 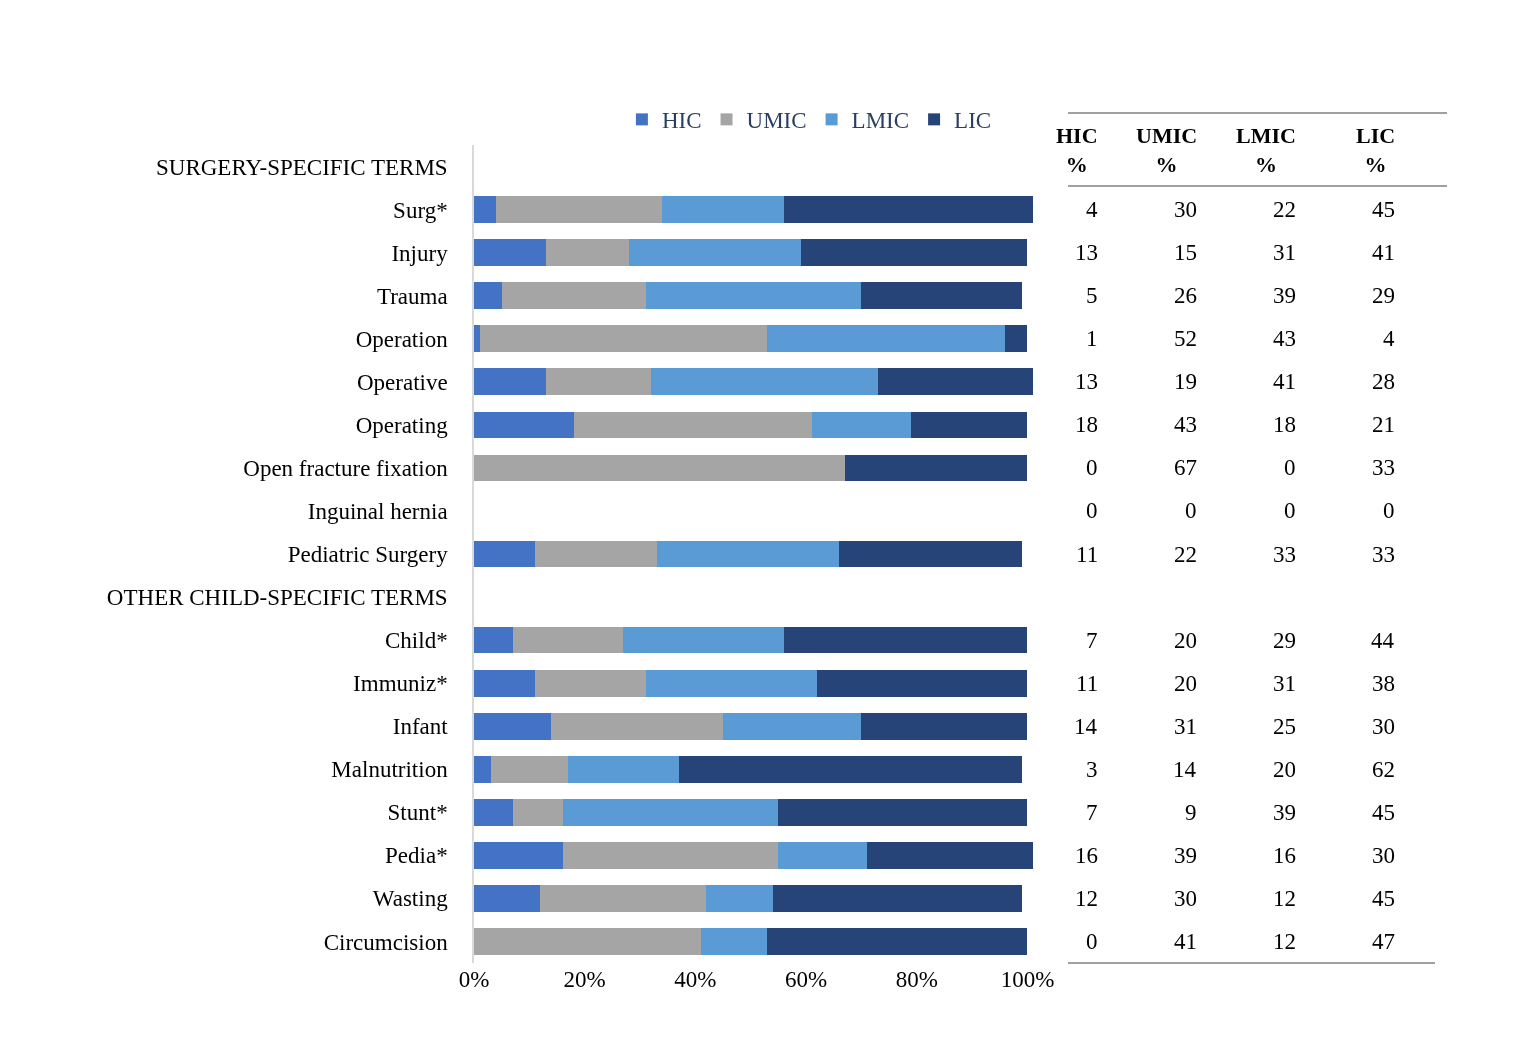 I want to click on data-label: 4, so click(x=1389, y=338).